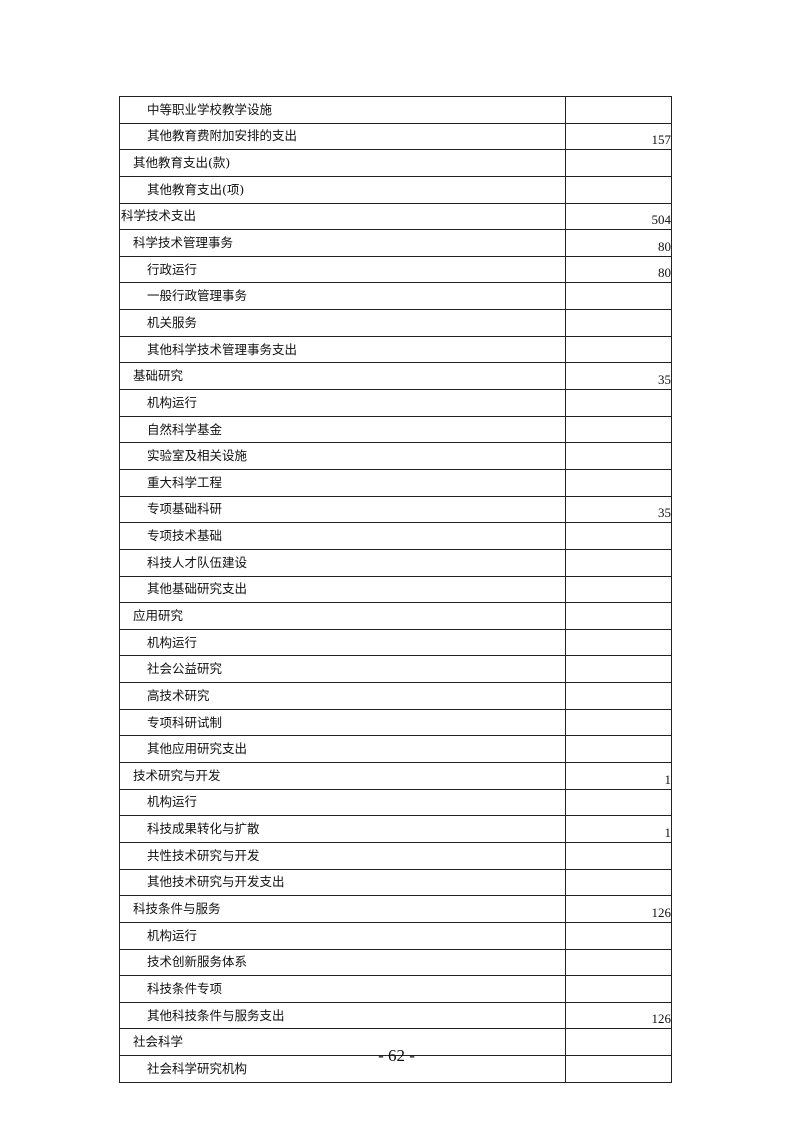 This screenshot has height=1122, width=793. I want to click on table-row: 科学技术支出 504, so click(395, 216).